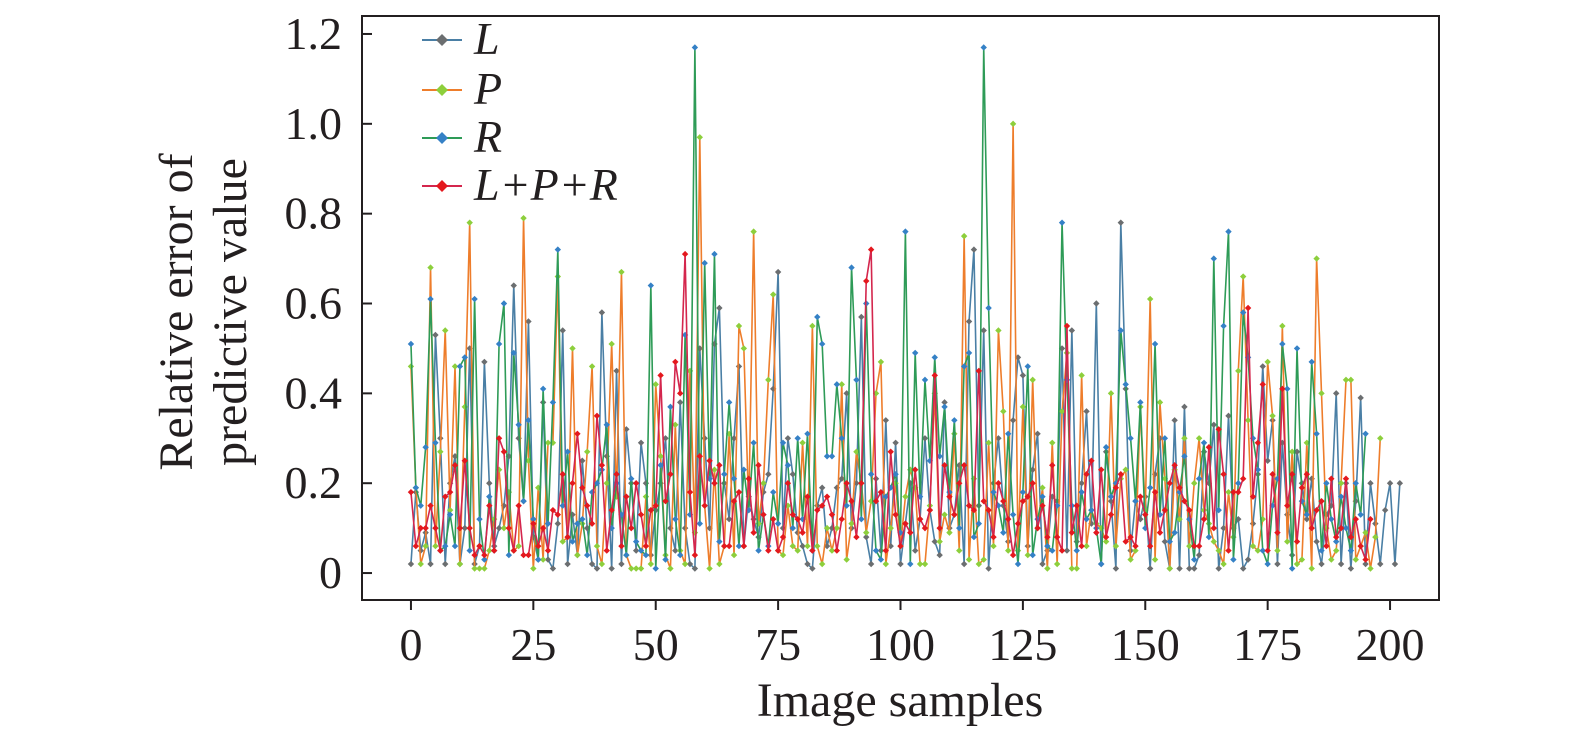 The height and width of the screenshot is (738, 1575). What do you see at coordinates (1267, 644) in the screenshot?
I see `x-tick-label: 175` at bounding box center [1267, 644].